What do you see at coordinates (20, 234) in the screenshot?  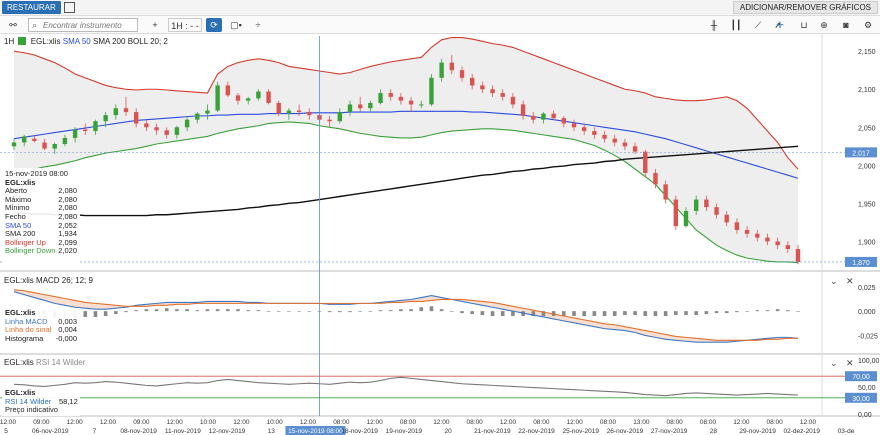 I see `popup-row-key: SMA 200` at bounding box center [20, 234].